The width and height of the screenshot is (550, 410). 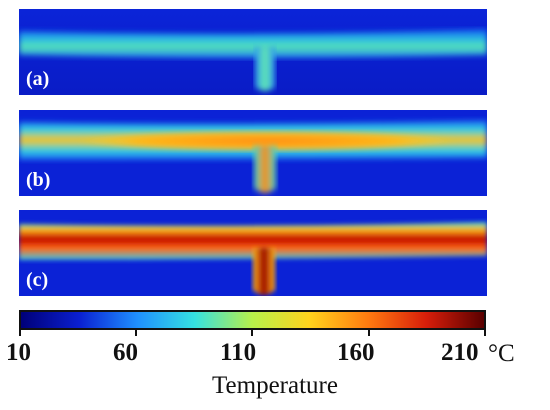 I want to click on temperature-unit: °C, so click(x=501, y=353).